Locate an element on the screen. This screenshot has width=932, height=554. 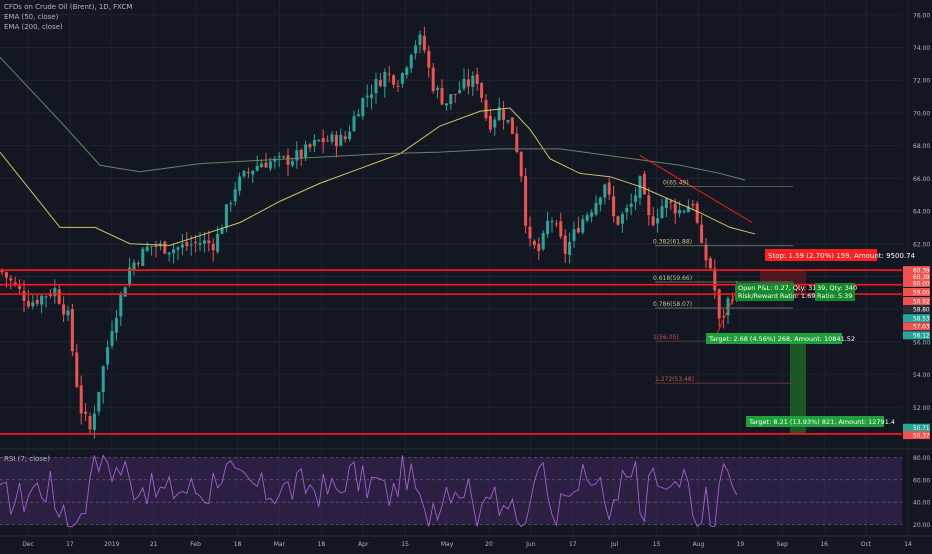
ema200-legend: EMA (200, close) is located at coordinates (33, 27).